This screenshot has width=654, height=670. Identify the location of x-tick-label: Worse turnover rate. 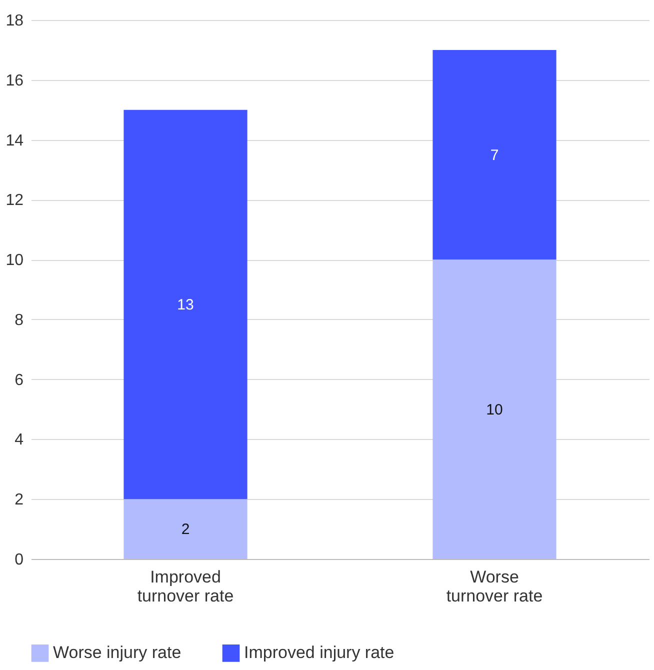
(494, 587).